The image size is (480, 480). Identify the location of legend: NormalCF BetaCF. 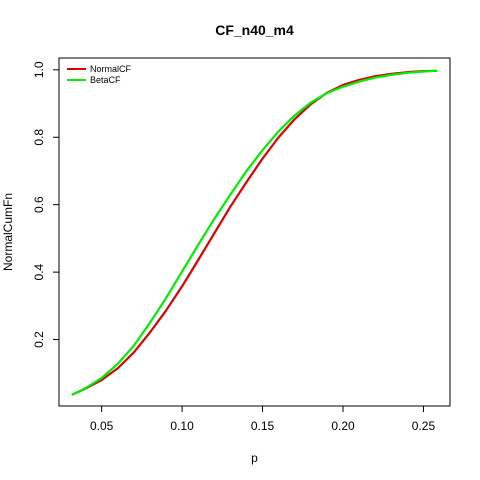
(99, 74).